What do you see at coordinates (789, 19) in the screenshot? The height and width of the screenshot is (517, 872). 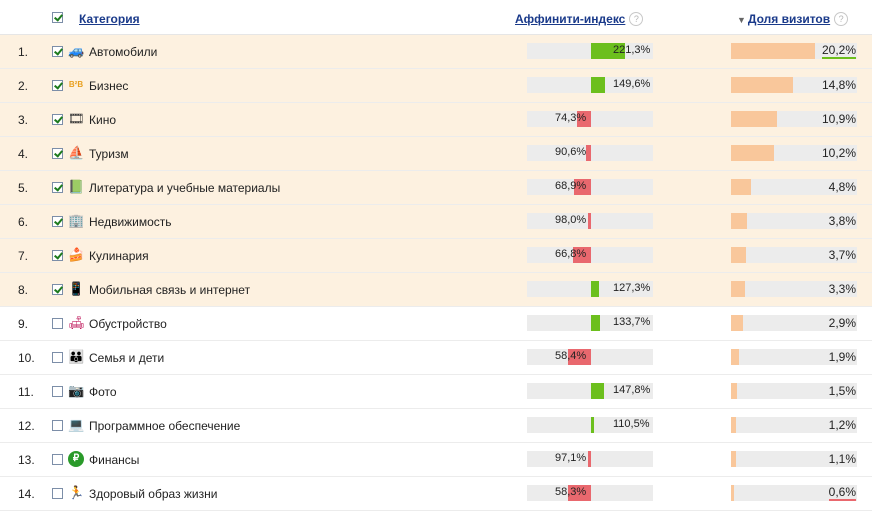 I see `share-column-label: Доля визитов` at bounding box center [789, 19].